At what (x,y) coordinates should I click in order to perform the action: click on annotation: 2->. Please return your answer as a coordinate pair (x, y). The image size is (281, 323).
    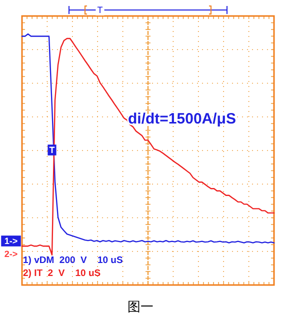
    Looking at the image, I should click on (11, 254).